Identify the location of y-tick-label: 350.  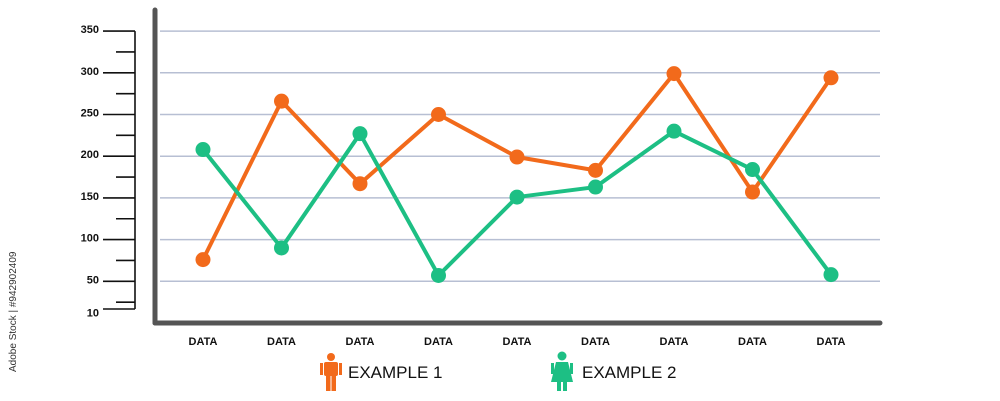
(90, 30).